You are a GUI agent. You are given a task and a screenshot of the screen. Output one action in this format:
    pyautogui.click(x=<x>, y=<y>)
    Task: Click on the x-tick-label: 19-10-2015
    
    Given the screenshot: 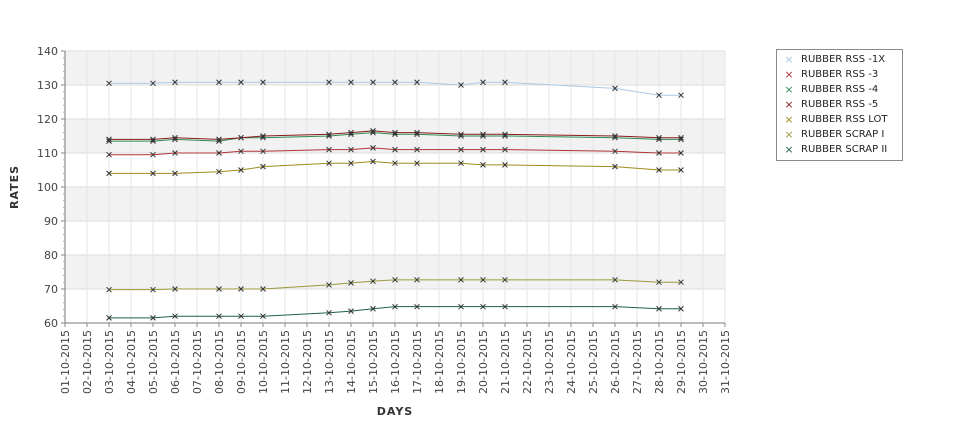 What is the action you would take?
    pyautogui.click(x=461, y=362)
    